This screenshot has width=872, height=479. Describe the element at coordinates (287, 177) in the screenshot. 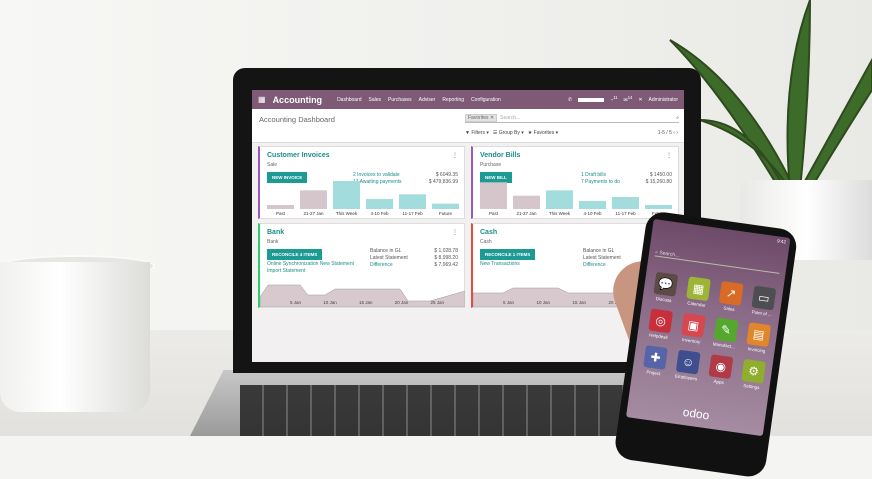

I see `new-invoice-button: NEW INVOICE` at that location.